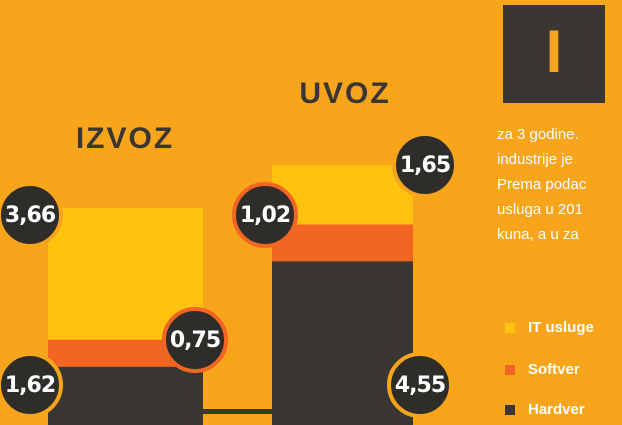 This screenshot has width=622, height=425. I want to click on legend-label: Softver, so click(554, 369).